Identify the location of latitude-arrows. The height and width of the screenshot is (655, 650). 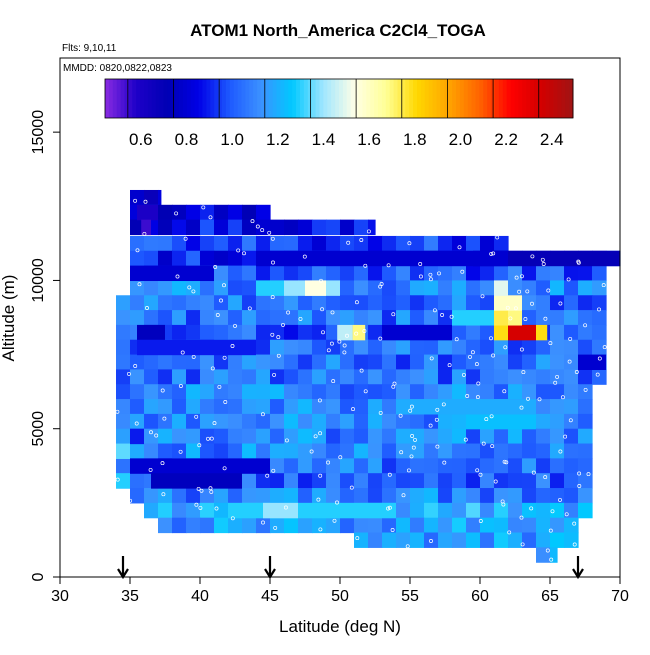
(350, 568).